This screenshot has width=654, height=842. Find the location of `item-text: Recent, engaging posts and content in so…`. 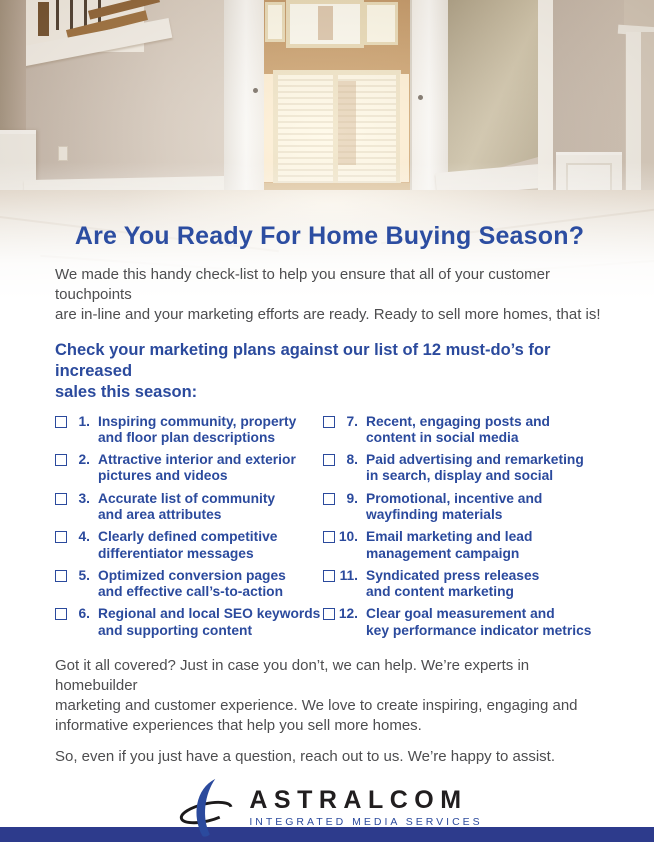

item-text: Recent, engaging posts and content in so… is located at coordinates (458, 429).